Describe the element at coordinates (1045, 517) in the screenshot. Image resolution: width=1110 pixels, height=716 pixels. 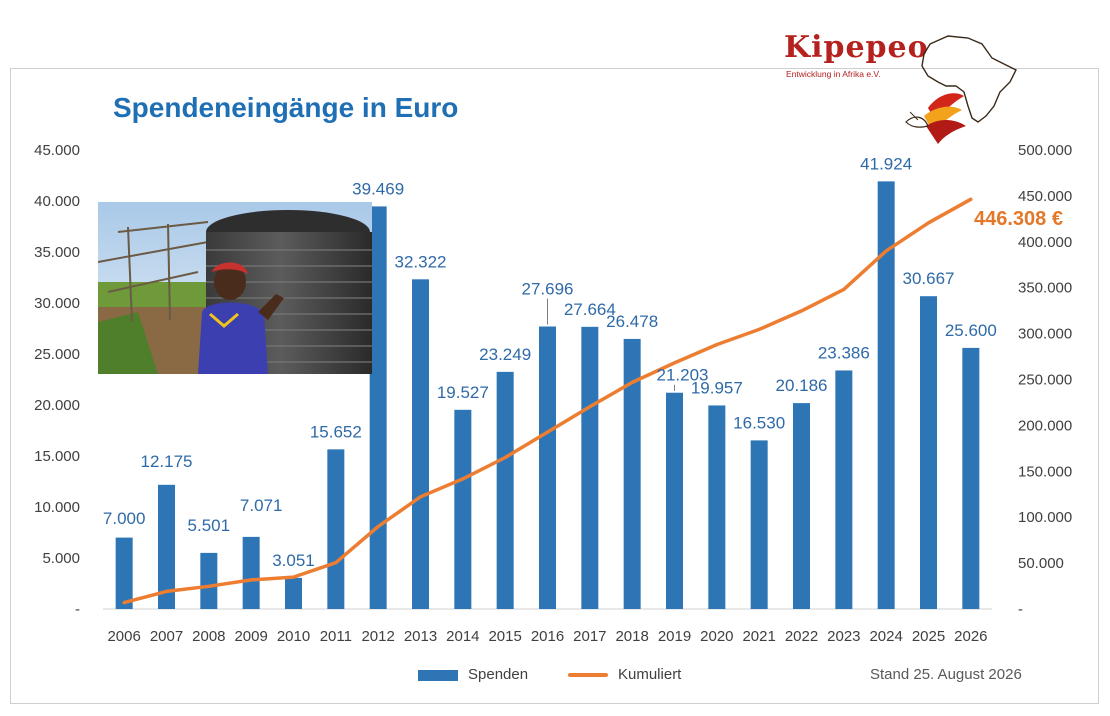
I see `right-tick-label: 100.000` at that location.